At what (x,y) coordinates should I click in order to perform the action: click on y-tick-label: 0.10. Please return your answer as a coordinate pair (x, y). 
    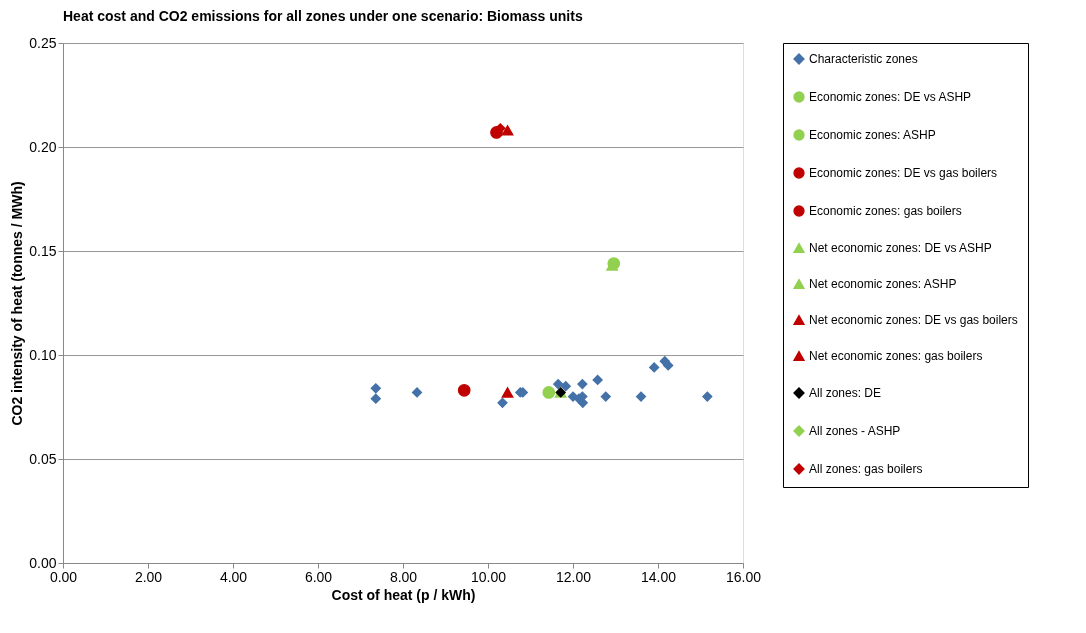
    Looking at the image, I should click on (43, 354).